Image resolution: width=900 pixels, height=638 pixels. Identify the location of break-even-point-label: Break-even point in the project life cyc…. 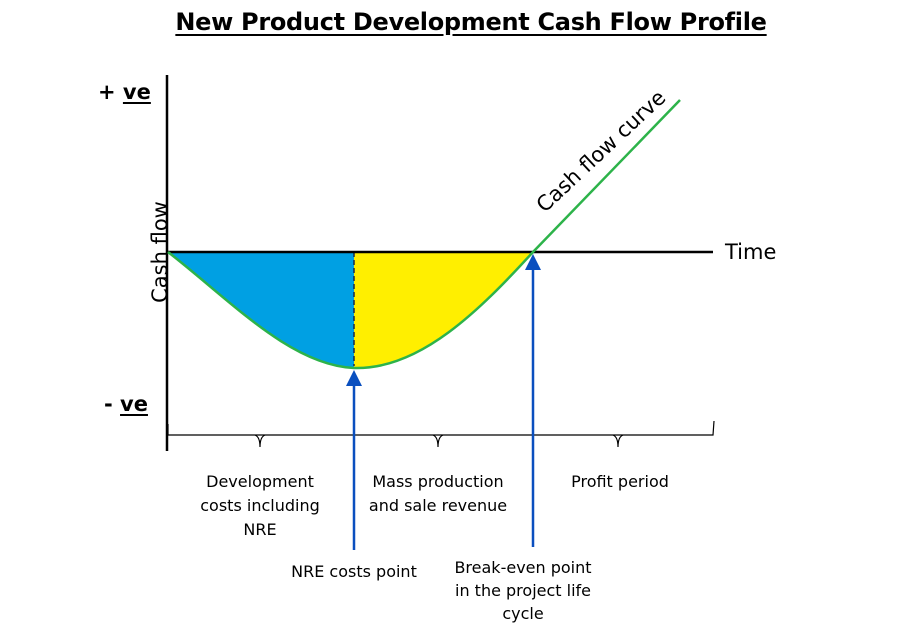
(523, 590).